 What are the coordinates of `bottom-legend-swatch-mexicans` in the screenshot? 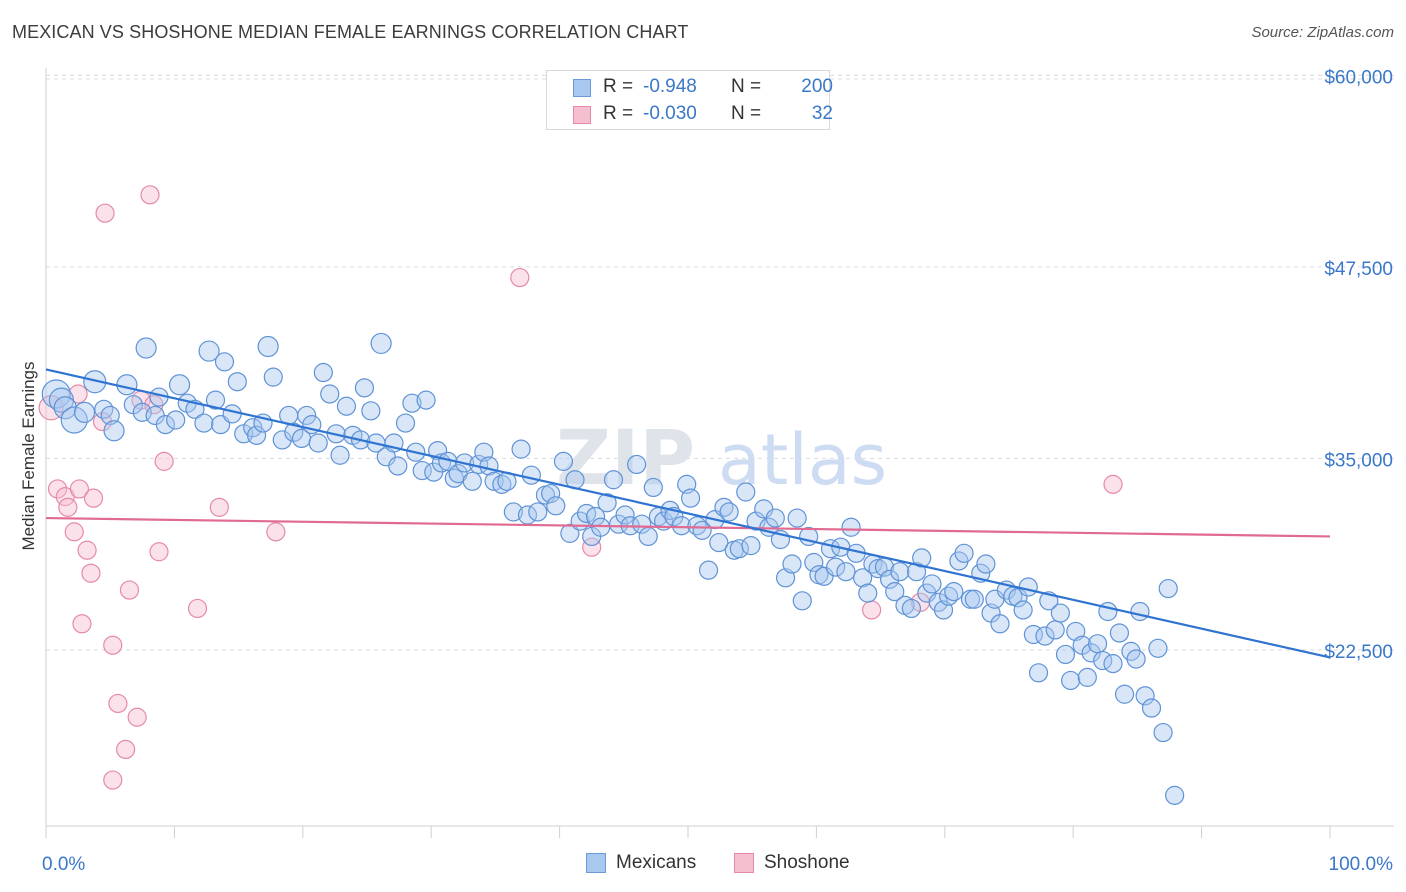 It's located at (596, 863).